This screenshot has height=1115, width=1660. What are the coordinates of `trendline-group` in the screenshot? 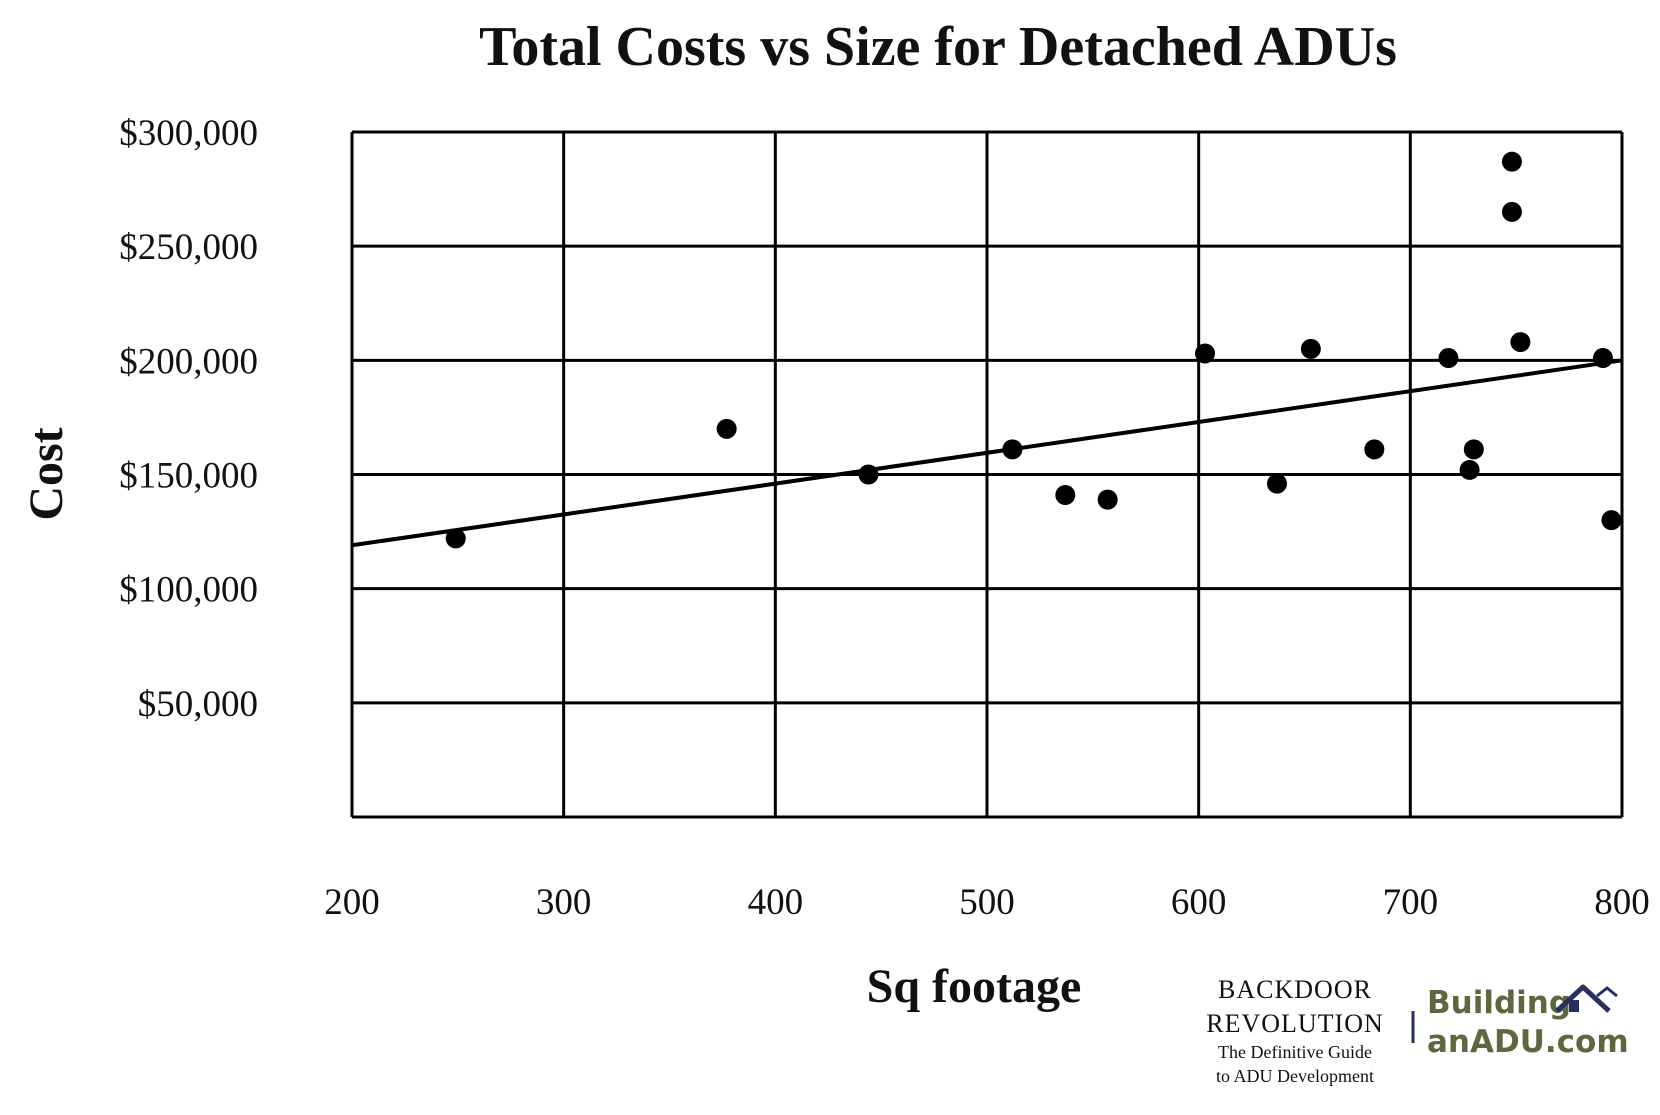 It's located at (987, 453).